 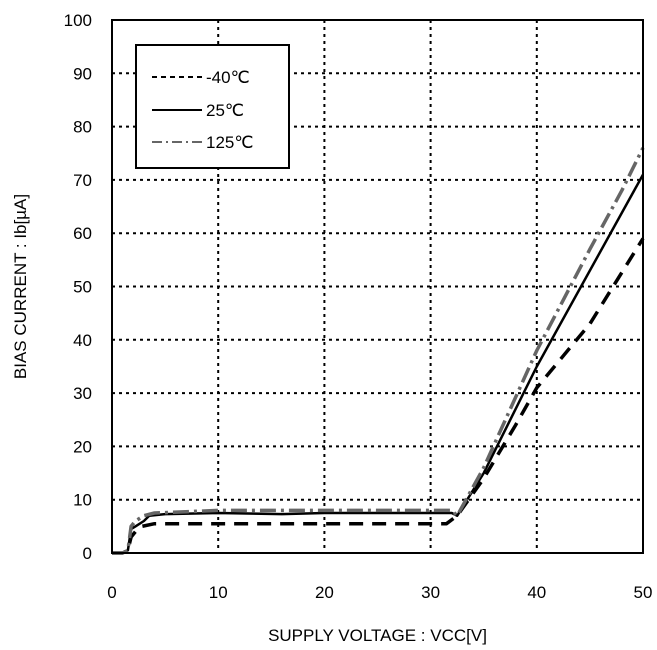 I want to click on x-axis-title: SUPPLY VOLTAGE : VCC[V], so click(x=377, y=635).